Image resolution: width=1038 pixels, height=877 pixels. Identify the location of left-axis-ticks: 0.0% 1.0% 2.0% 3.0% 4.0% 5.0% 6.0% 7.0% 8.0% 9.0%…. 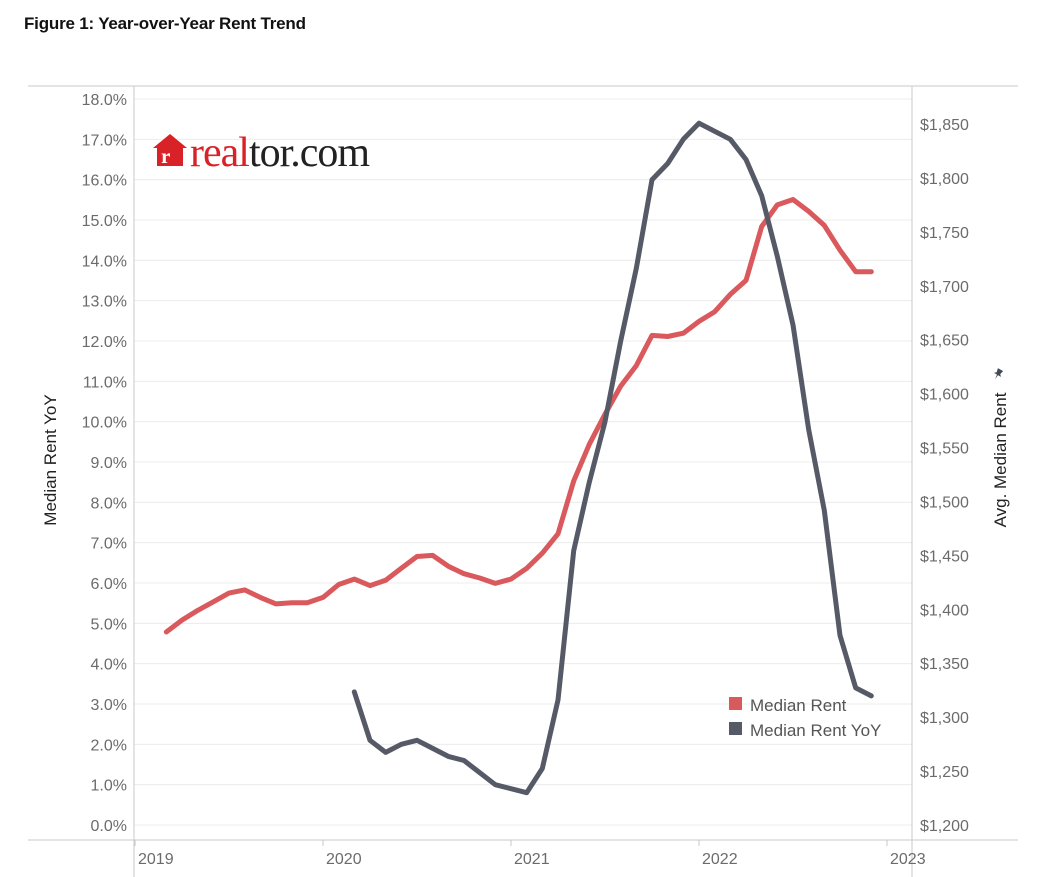
(104, 463).